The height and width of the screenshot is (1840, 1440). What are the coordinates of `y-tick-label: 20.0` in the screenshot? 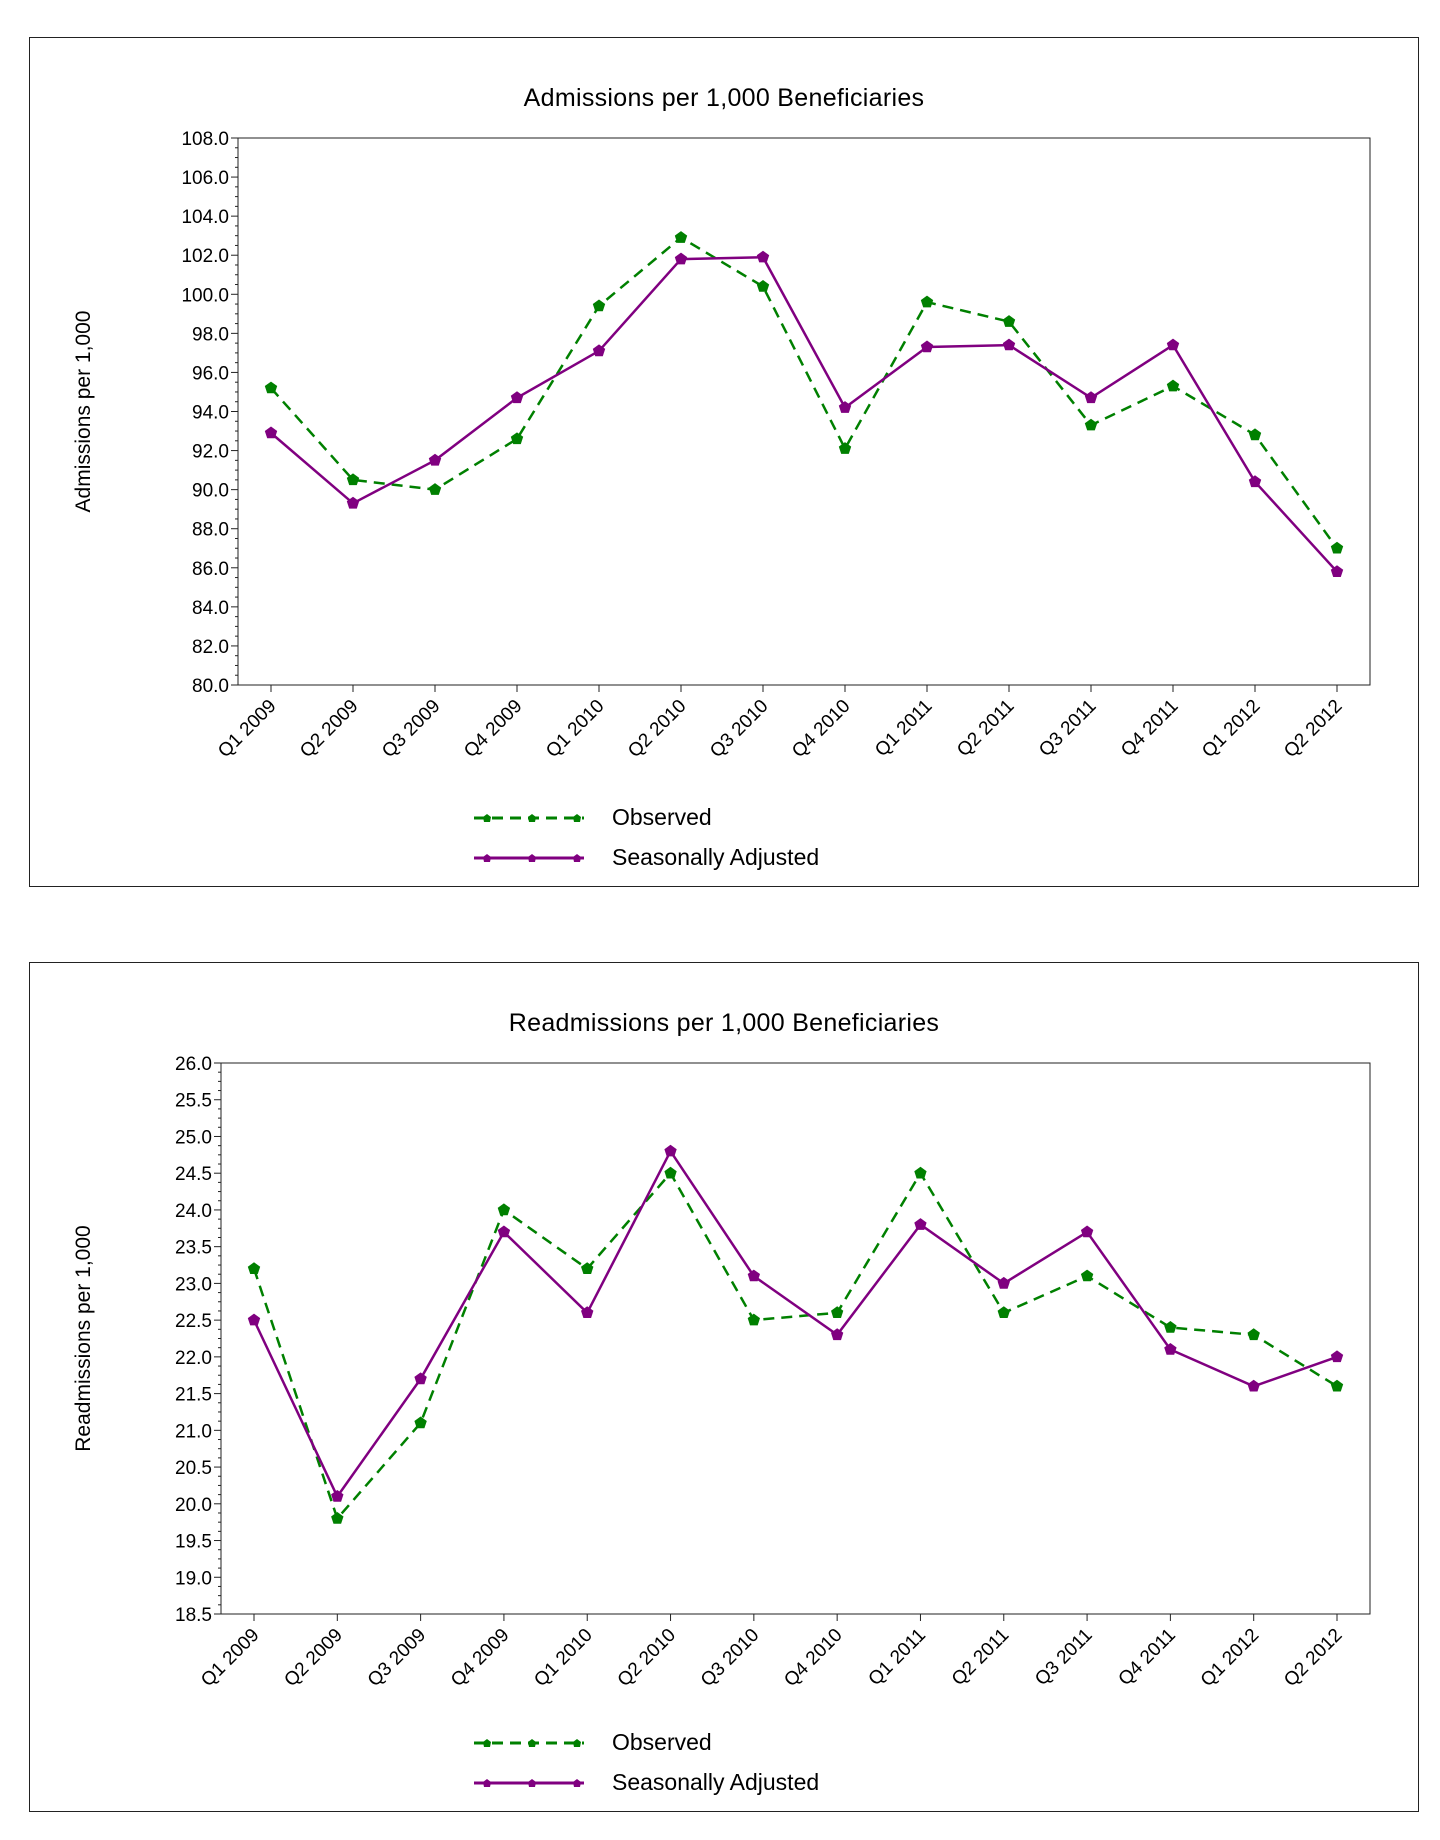 It's located at (193, 1505).